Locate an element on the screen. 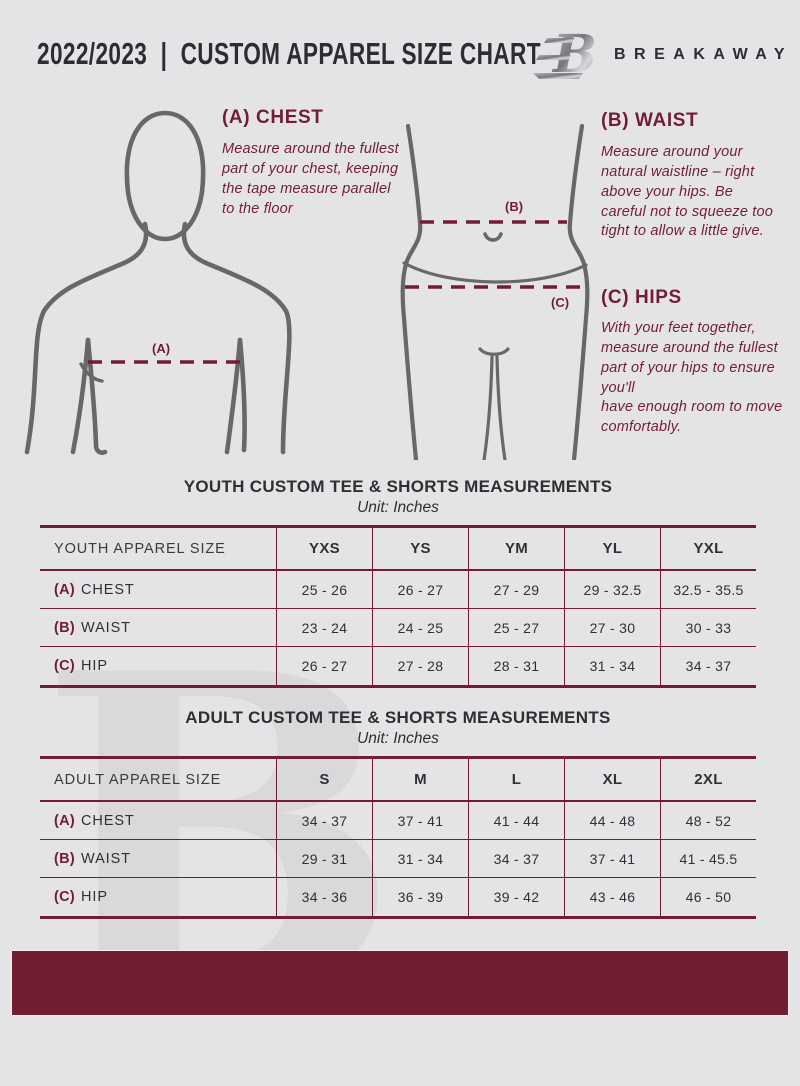 The image size is (800, 1086). adult-cell: 44 - 48 is located at coordinates (612, 821).